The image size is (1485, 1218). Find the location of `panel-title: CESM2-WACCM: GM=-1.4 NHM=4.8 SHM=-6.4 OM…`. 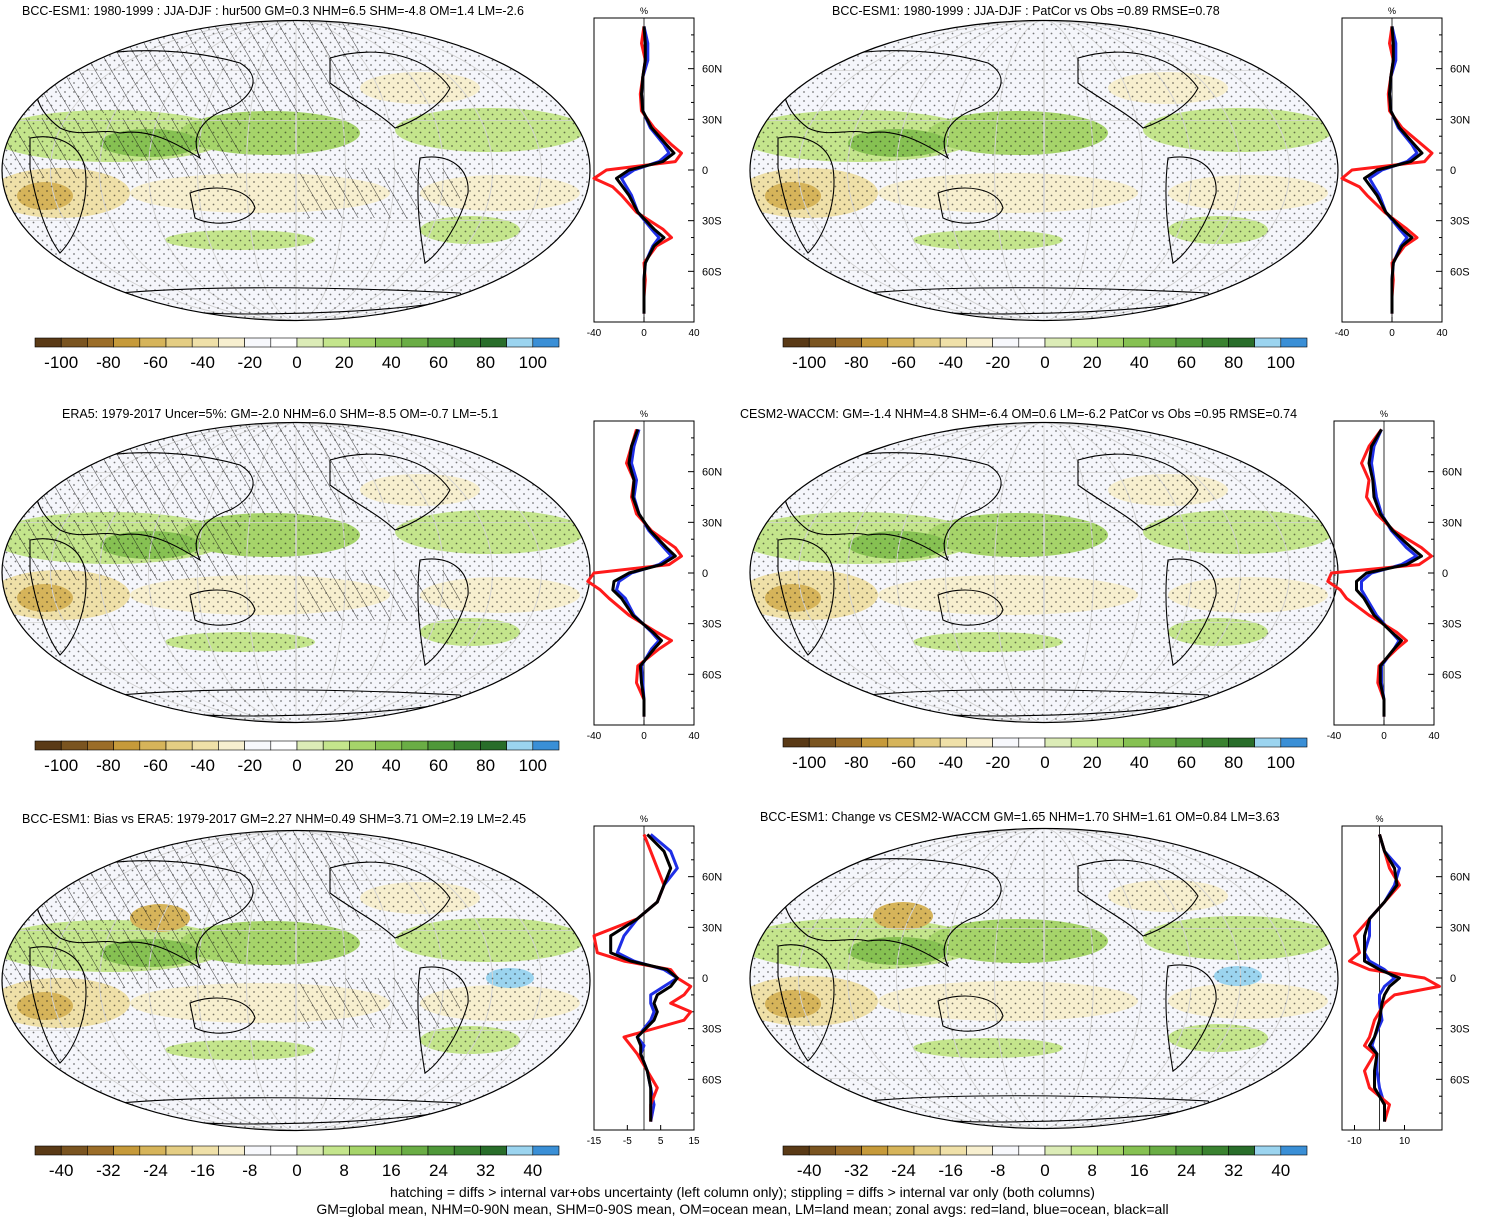

panel-title: CESM2-WACCM: GM=-1.4 NHM=4.8 SHM=-6.4 OM… is located at coordinates (1019, 414).